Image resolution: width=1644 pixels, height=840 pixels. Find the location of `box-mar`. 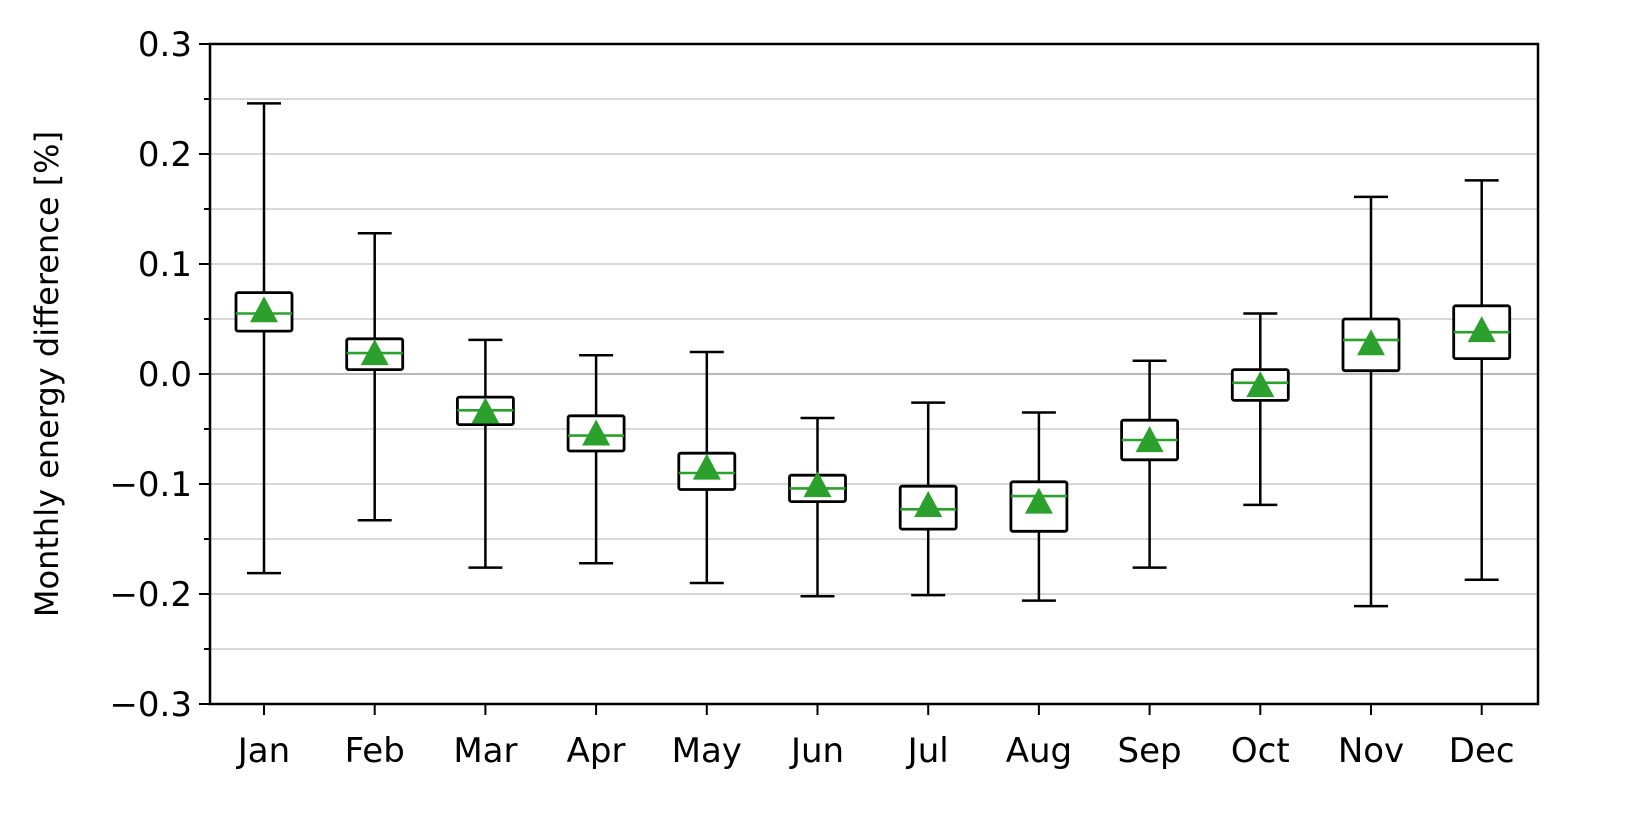

box-mar is located at coordinates (485, 453).